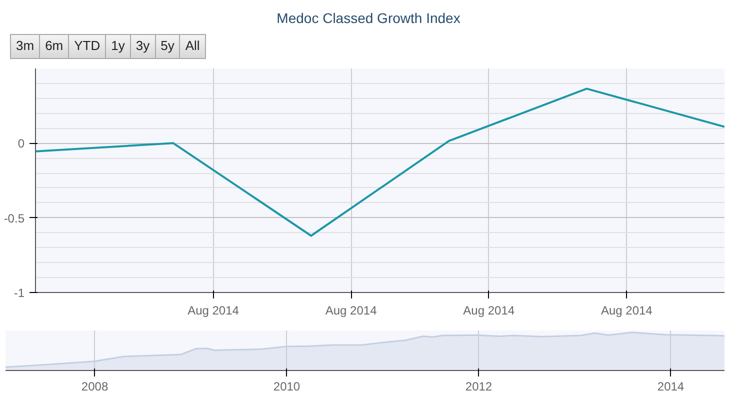 Image resolution: width=737 pixels, height=408 pixels. What do you see at coordinates (94, 387) in the screenshot?
I see `x-tick-label: 2008` at bounding box center [94, 387].